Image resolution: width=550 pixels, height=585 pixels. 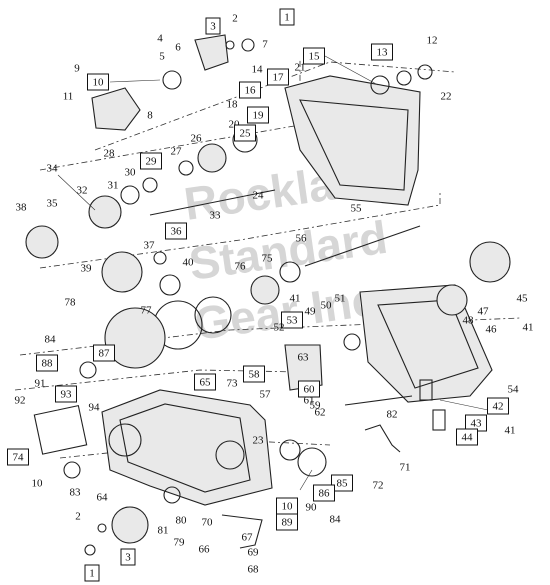 I want to click on callout: 89, so click(x=287, y=522).